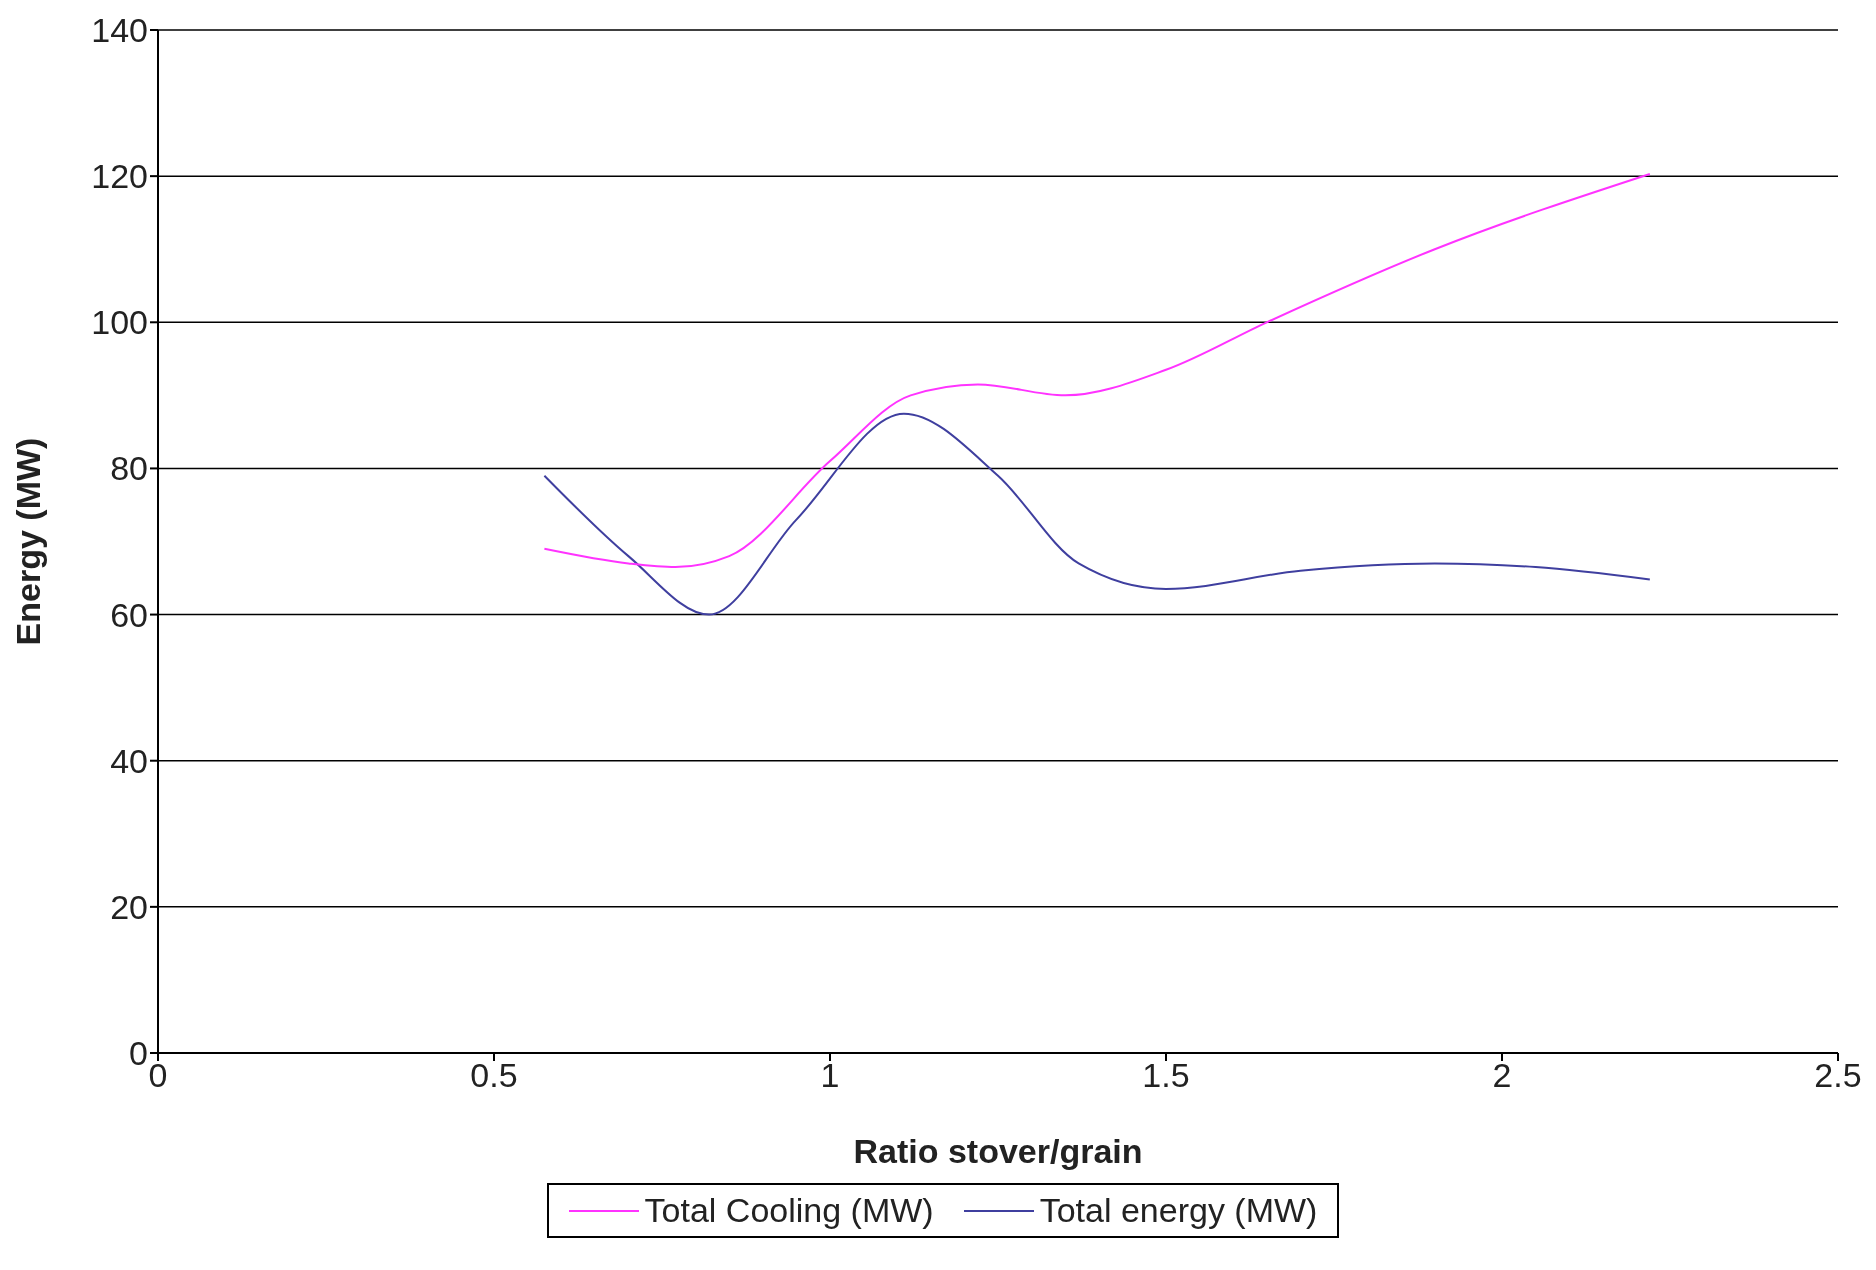  What do you see at coordinates (1838, 1075) in the screenshot?
I see `x-tick-label: 2.5` at bounding box center [1838, 1075].